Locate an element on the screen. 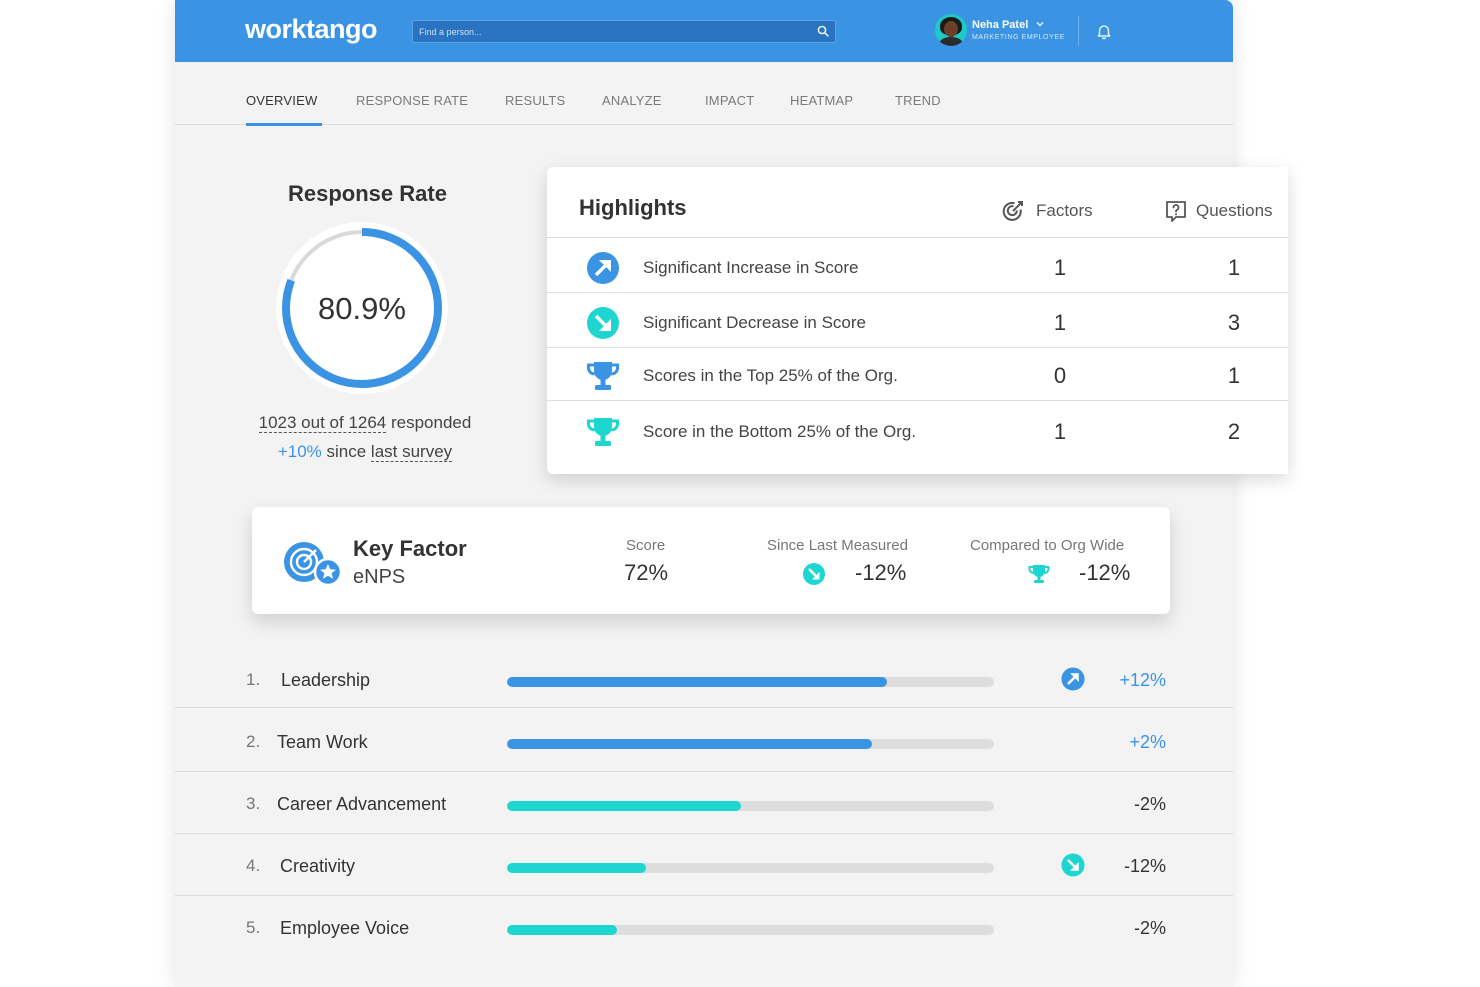 The height and width of the screenshot is (987, 1480). user-menu: Neha Patel MARKETING EMPLOYEE is located at coordinates (1010, 31).